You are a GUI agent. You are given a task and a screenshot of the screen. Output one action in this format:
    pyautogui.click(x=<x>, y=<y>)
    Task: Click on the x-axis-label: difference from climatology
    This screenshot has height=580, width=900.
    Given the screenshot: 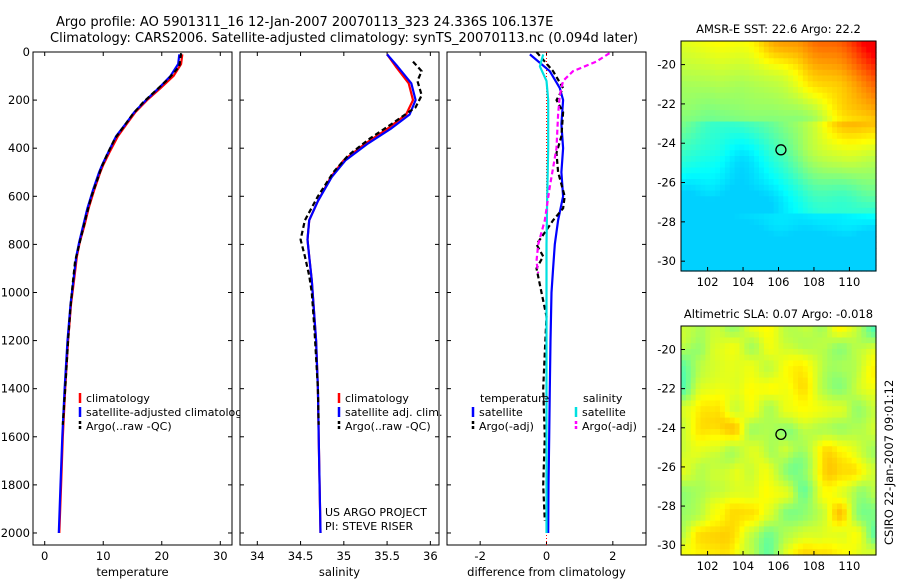 What is the action you would take?
    pyautogui.click(x=546, y=572)
    